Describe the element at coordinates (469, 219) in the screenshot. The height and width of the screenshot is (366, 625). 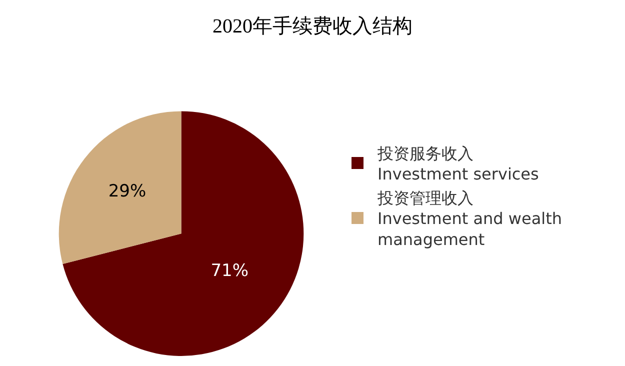
I see `legend-label: 投资管理收入 Investment and wealth management` at that location.